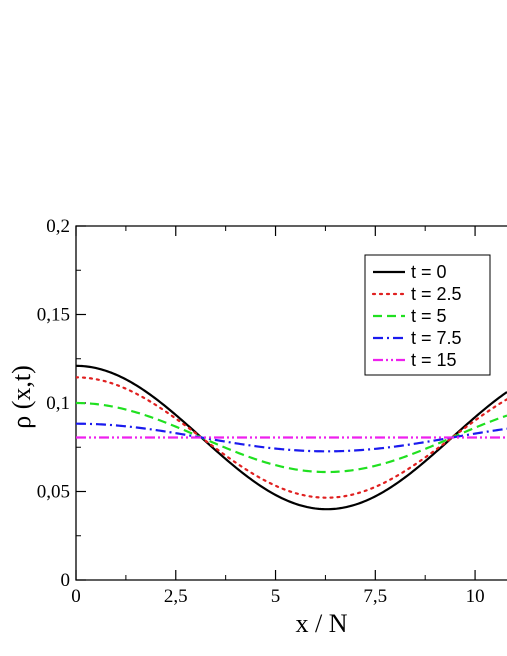  I want to click on legend-label-3: t = 7.5, so click(436, 338).